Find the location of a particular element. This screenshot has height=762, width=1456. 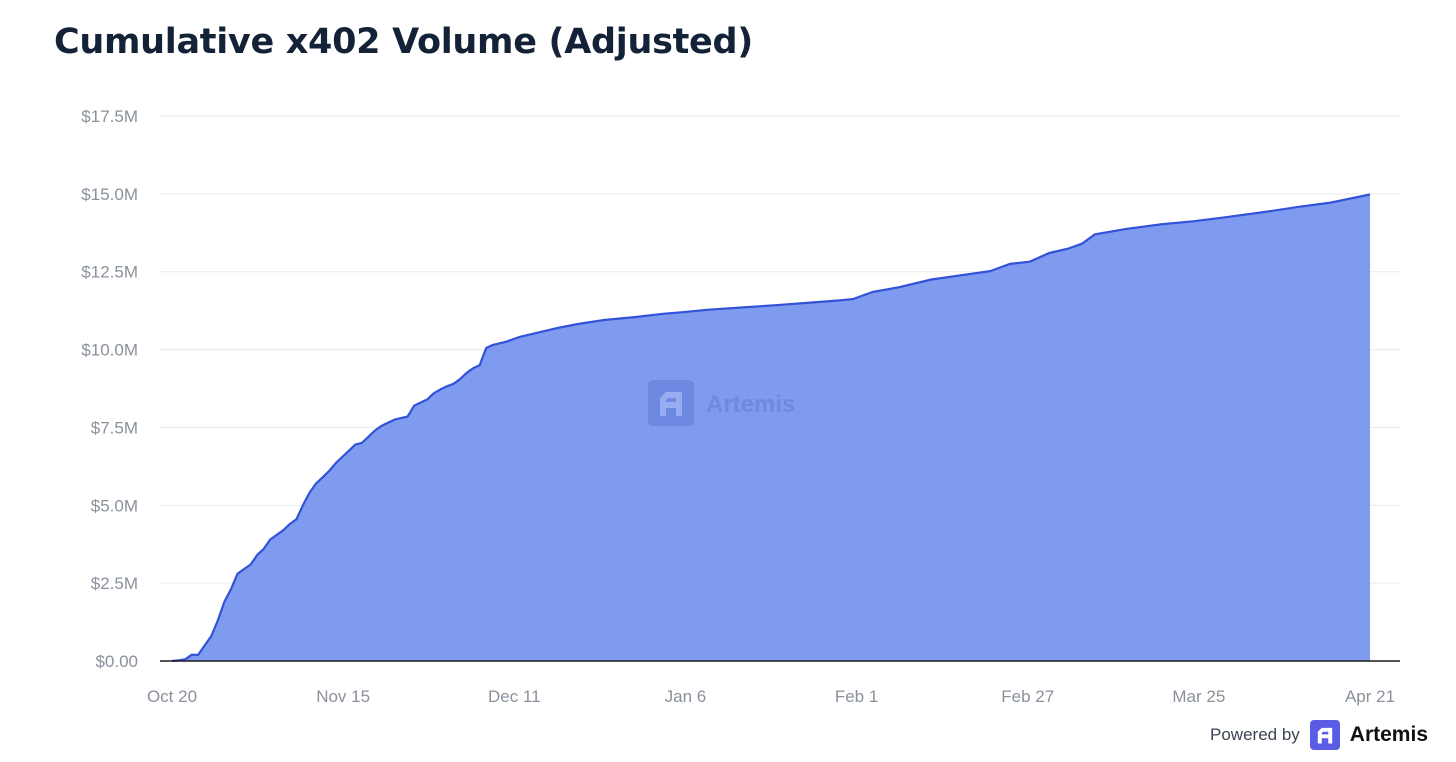

x-tick-label: Apr 21 is located at coordinates (1370, 696).